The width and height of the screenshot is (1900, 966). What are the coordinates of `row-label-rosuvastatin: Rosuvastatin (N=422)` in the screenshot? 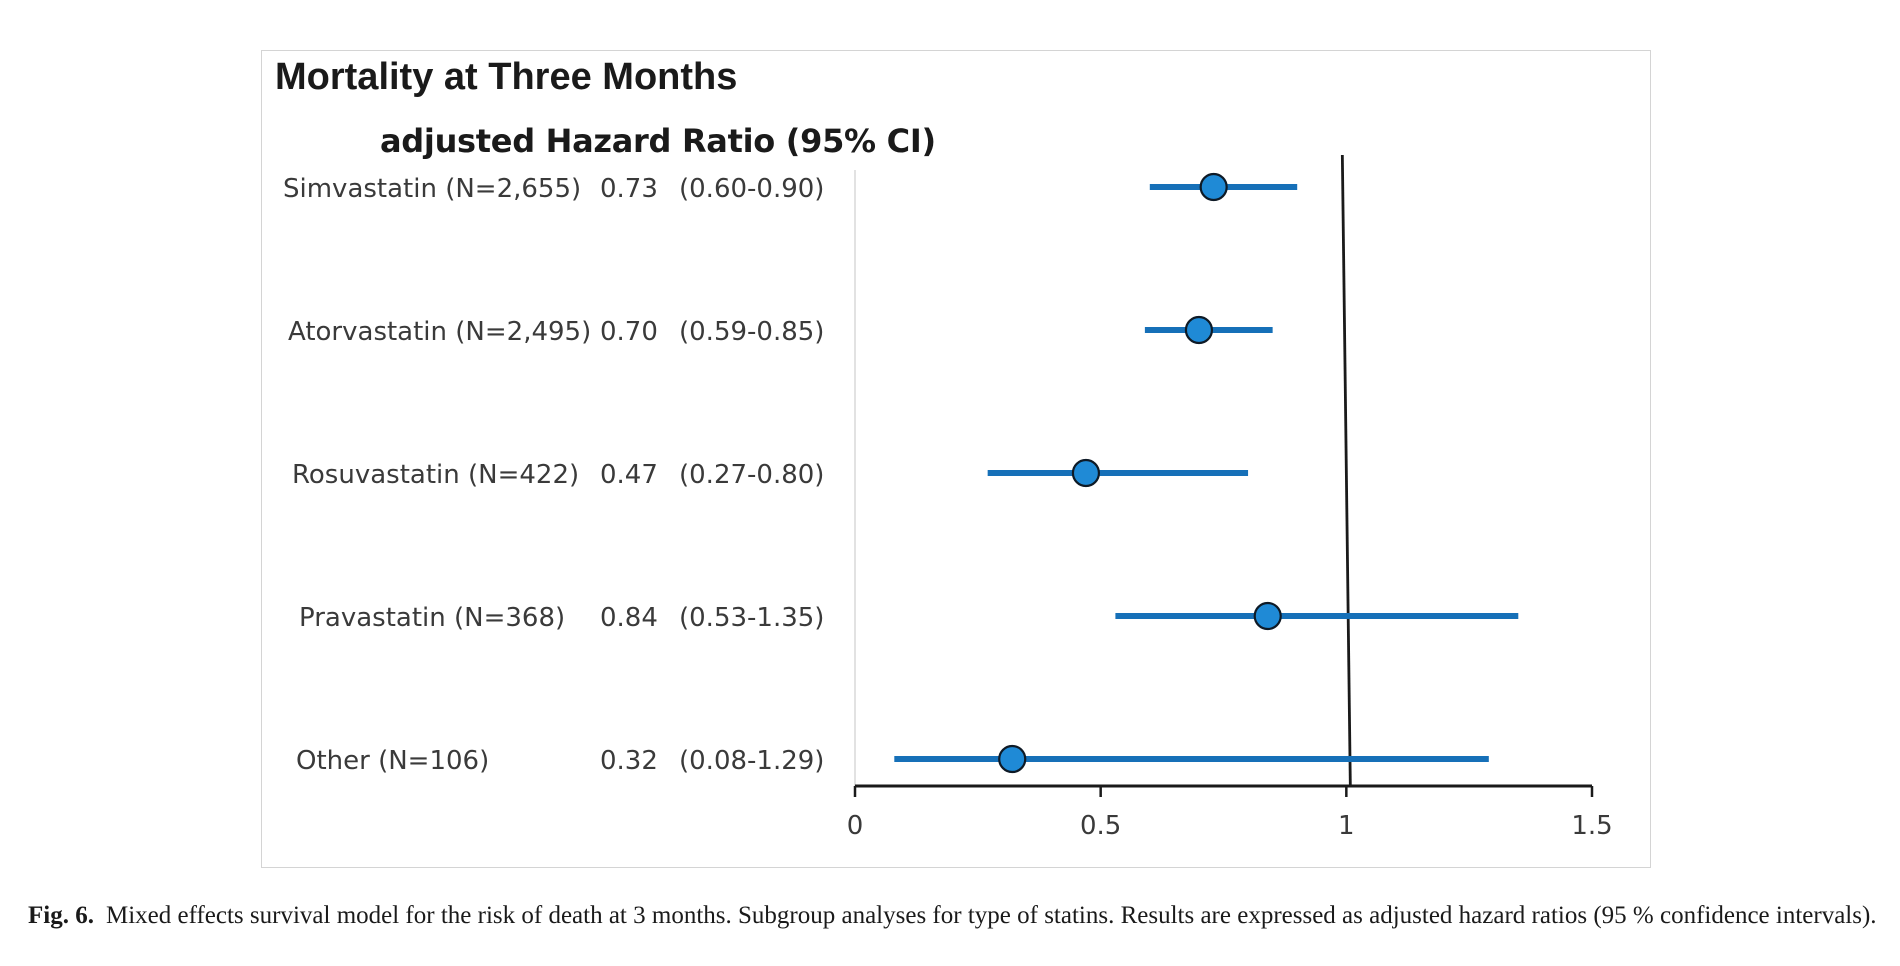 It's located at (436, 475).